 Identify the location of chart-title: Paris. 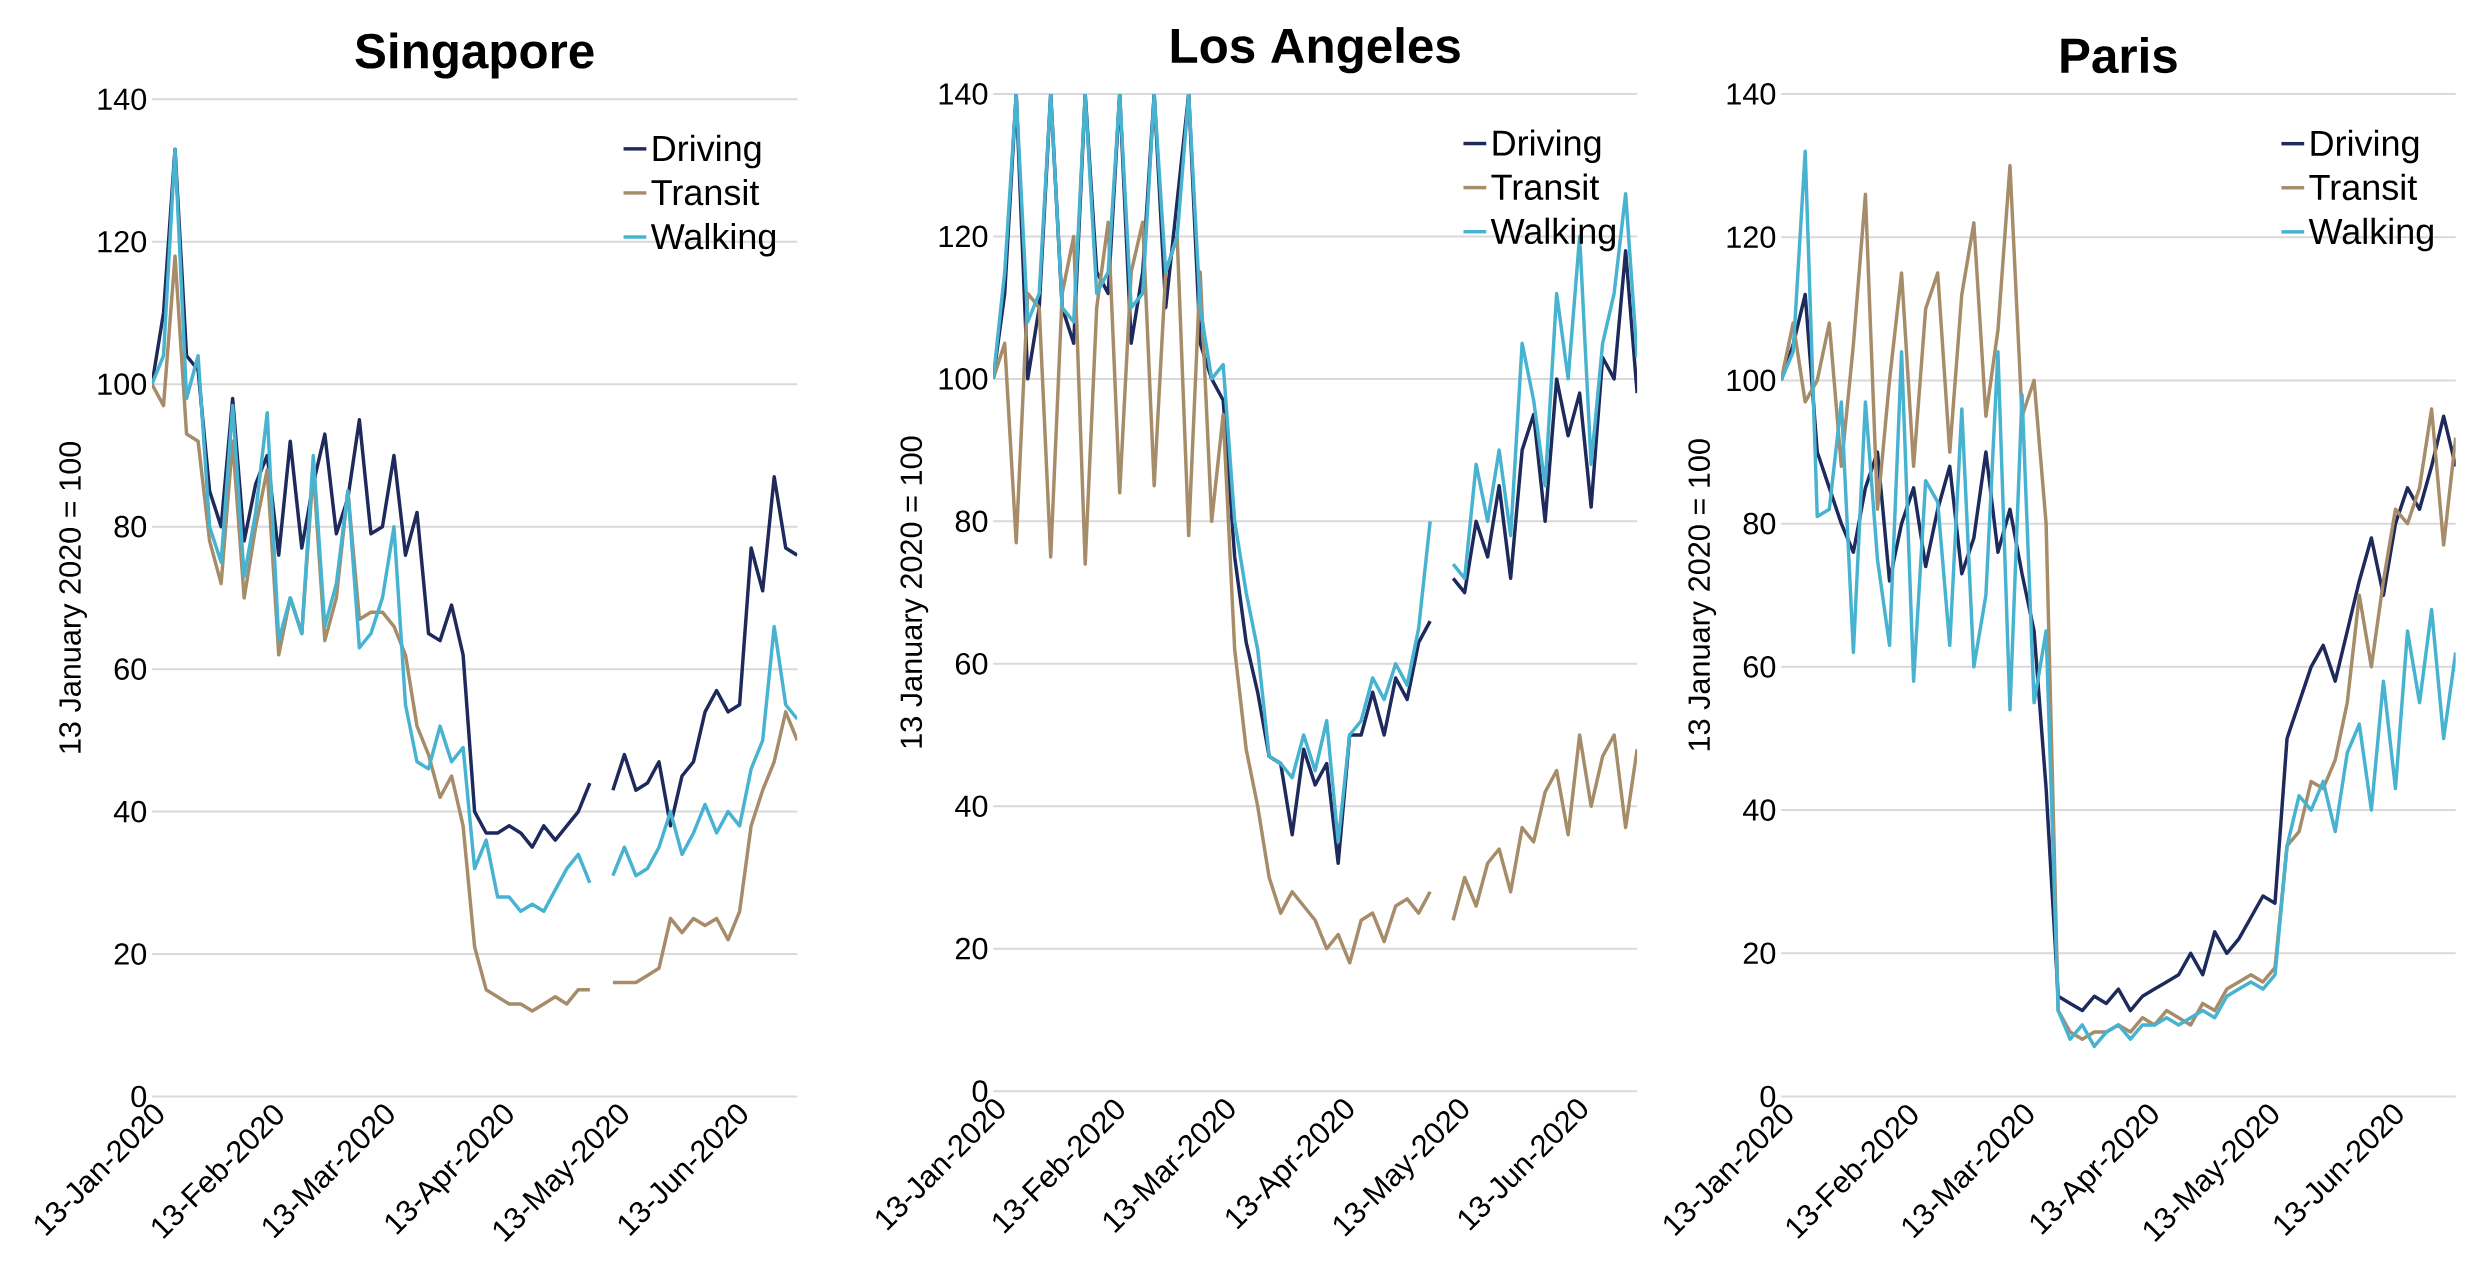
(2119, 55).